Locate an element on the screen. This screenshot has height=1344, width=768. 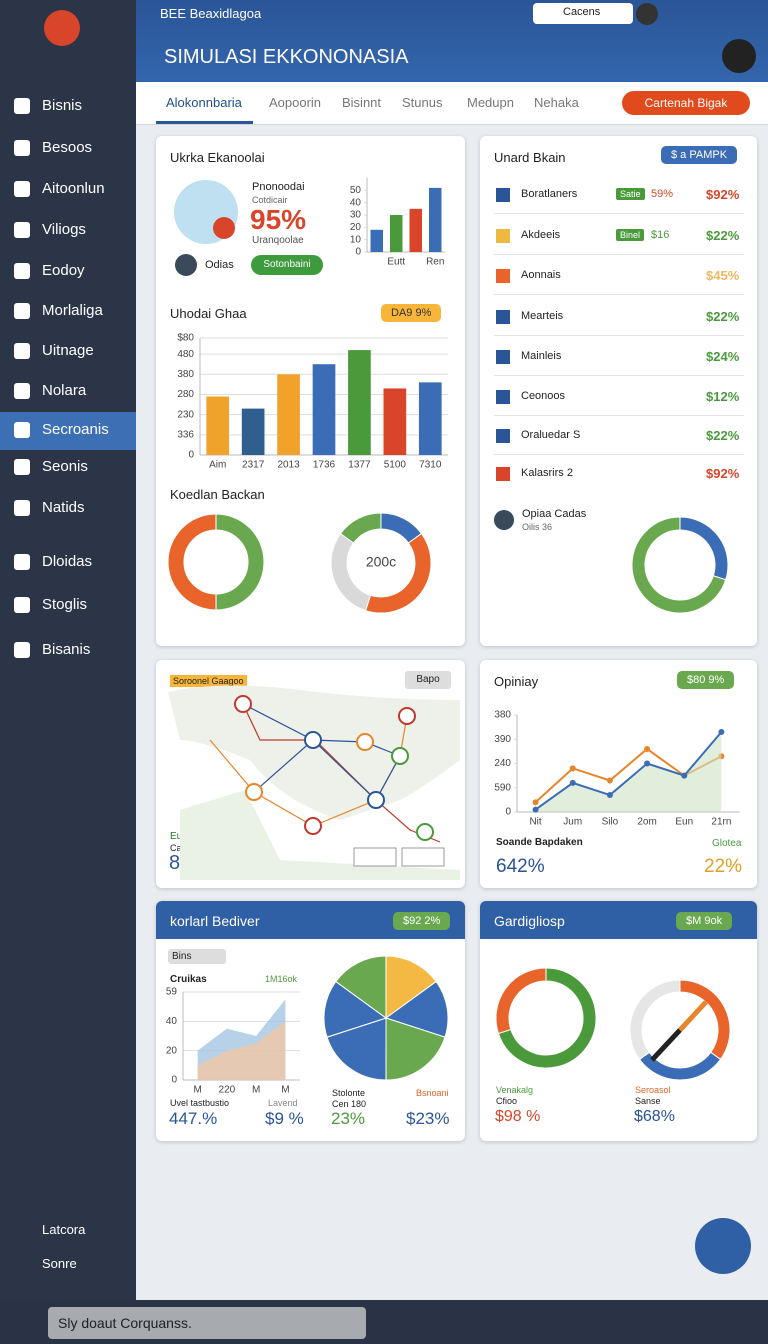
sub: Cen 180 is located at coordinates (349, 1104).